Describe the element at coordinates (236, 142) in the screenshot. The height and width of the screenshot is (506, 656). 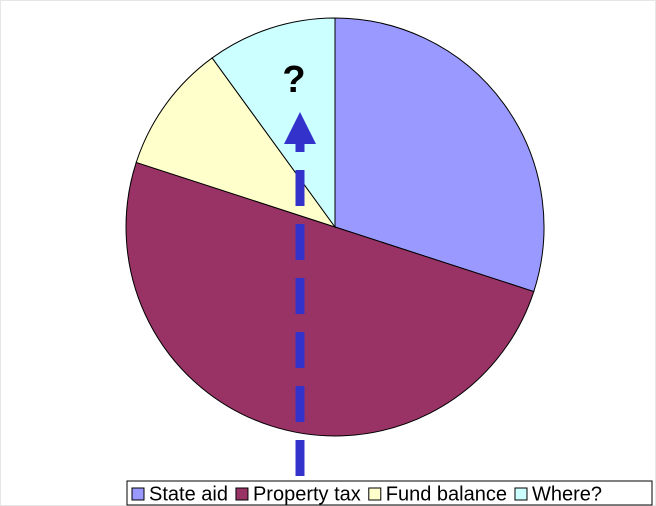
I see `pie-slice` at that location.